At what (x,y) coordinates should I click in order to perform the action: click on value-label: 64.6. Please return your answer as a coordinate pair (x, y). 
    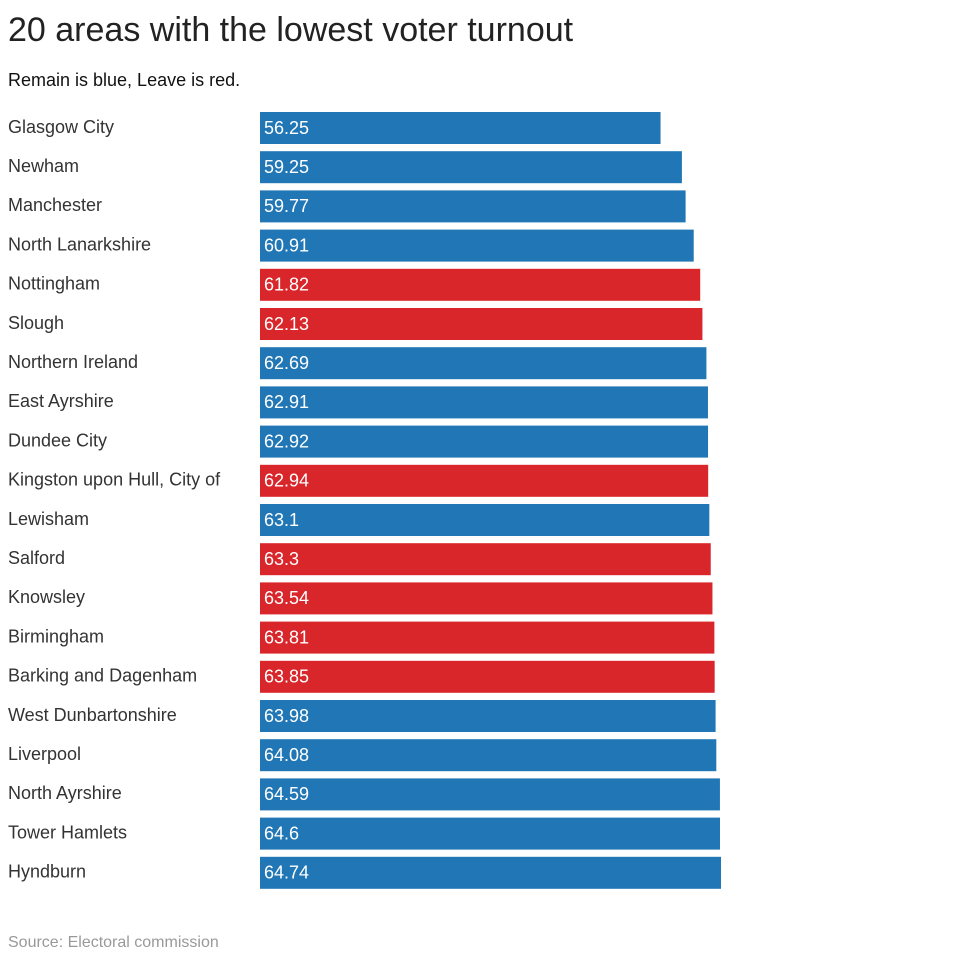
    Looking at the image, I should click on (281, 833).